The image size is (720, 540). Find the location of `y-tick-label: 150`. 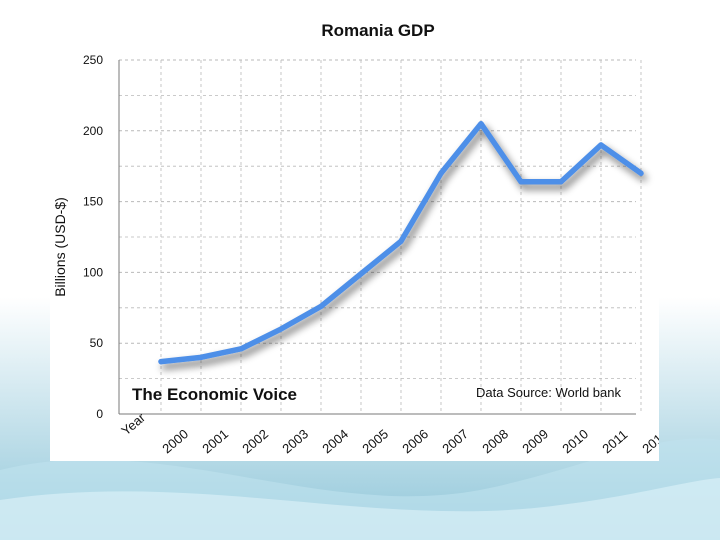

y-tick-label: 150 is located at coordinates (93, 202).